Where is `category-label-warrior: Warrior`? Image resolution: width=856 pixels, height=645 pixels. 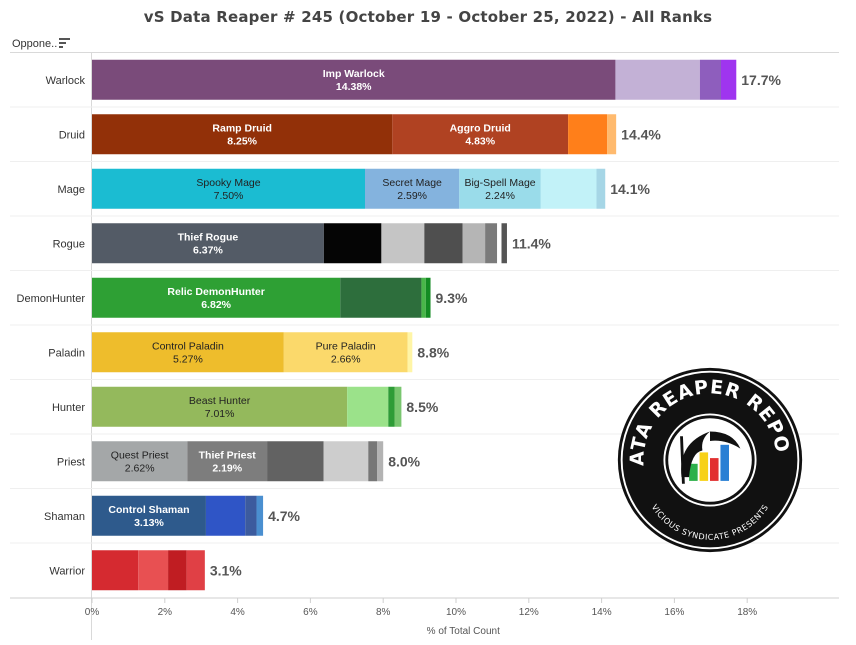 category-label-warrior: Warrior is located at coordinates (67, 571).